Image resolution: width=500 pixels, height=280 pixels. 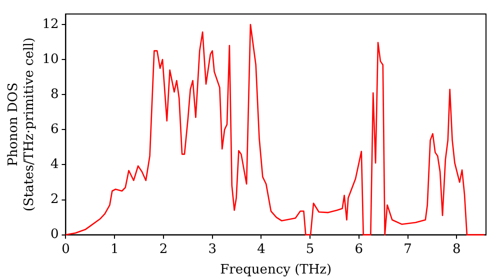 I want to click on x-tick-label: 7, so click(x=408, y=249).